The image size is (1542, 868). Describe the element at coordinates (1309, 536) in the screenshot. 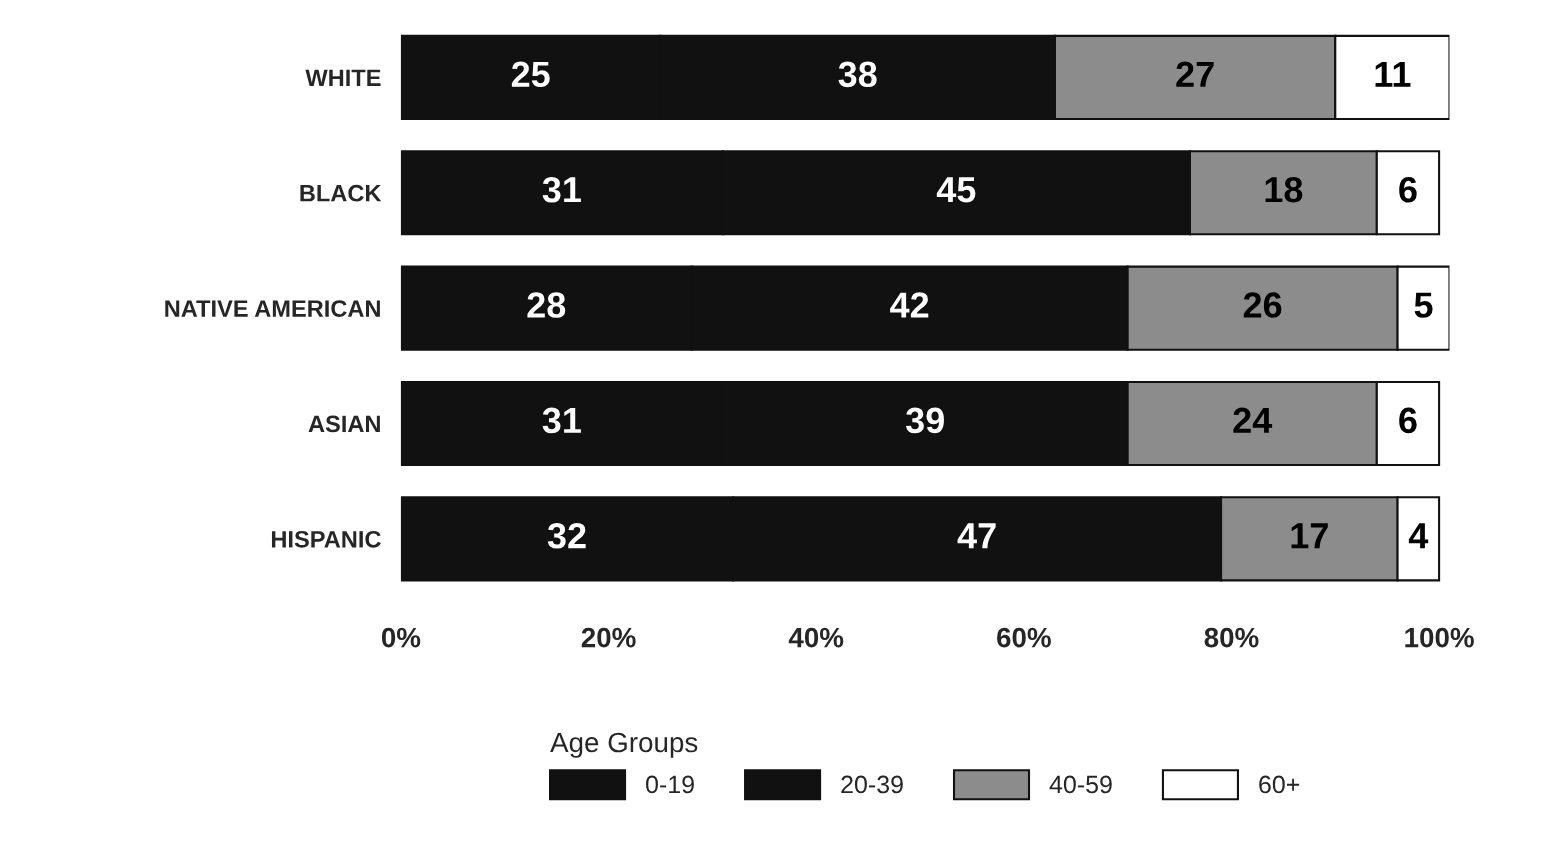

I see `data-label: 17` at that location.